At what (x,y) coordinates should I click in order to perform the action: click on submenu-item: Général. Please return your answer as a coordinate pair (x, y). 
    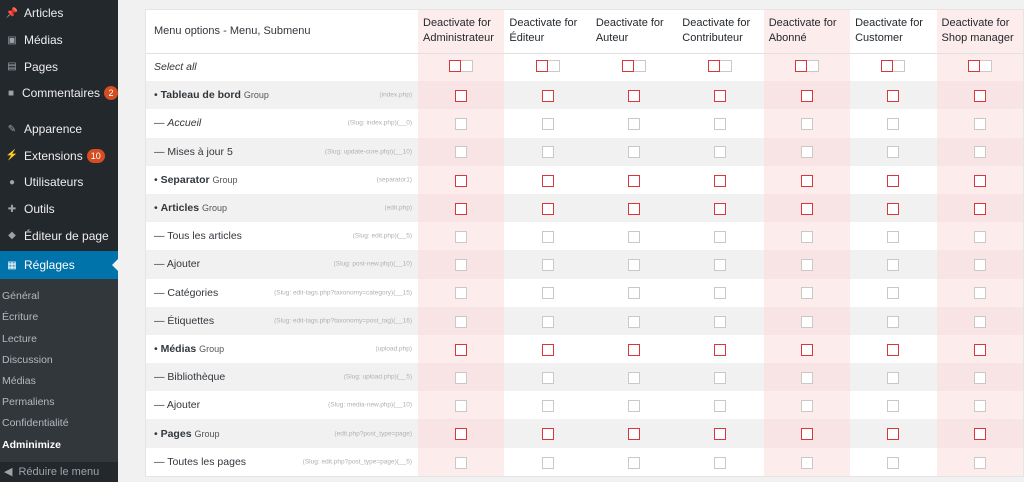
    Looking at the image, I should click on (21, 296).